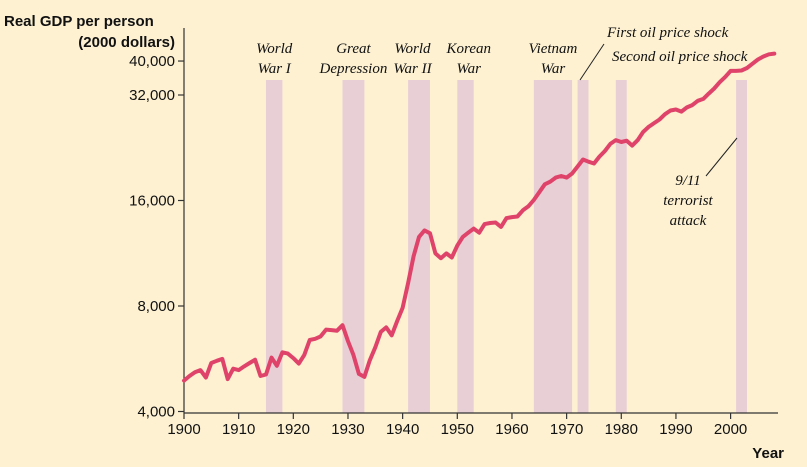  Describe the element at coordinates (152, 201) in the screenshot. I see `y-tick-label: 16,000` at that location.